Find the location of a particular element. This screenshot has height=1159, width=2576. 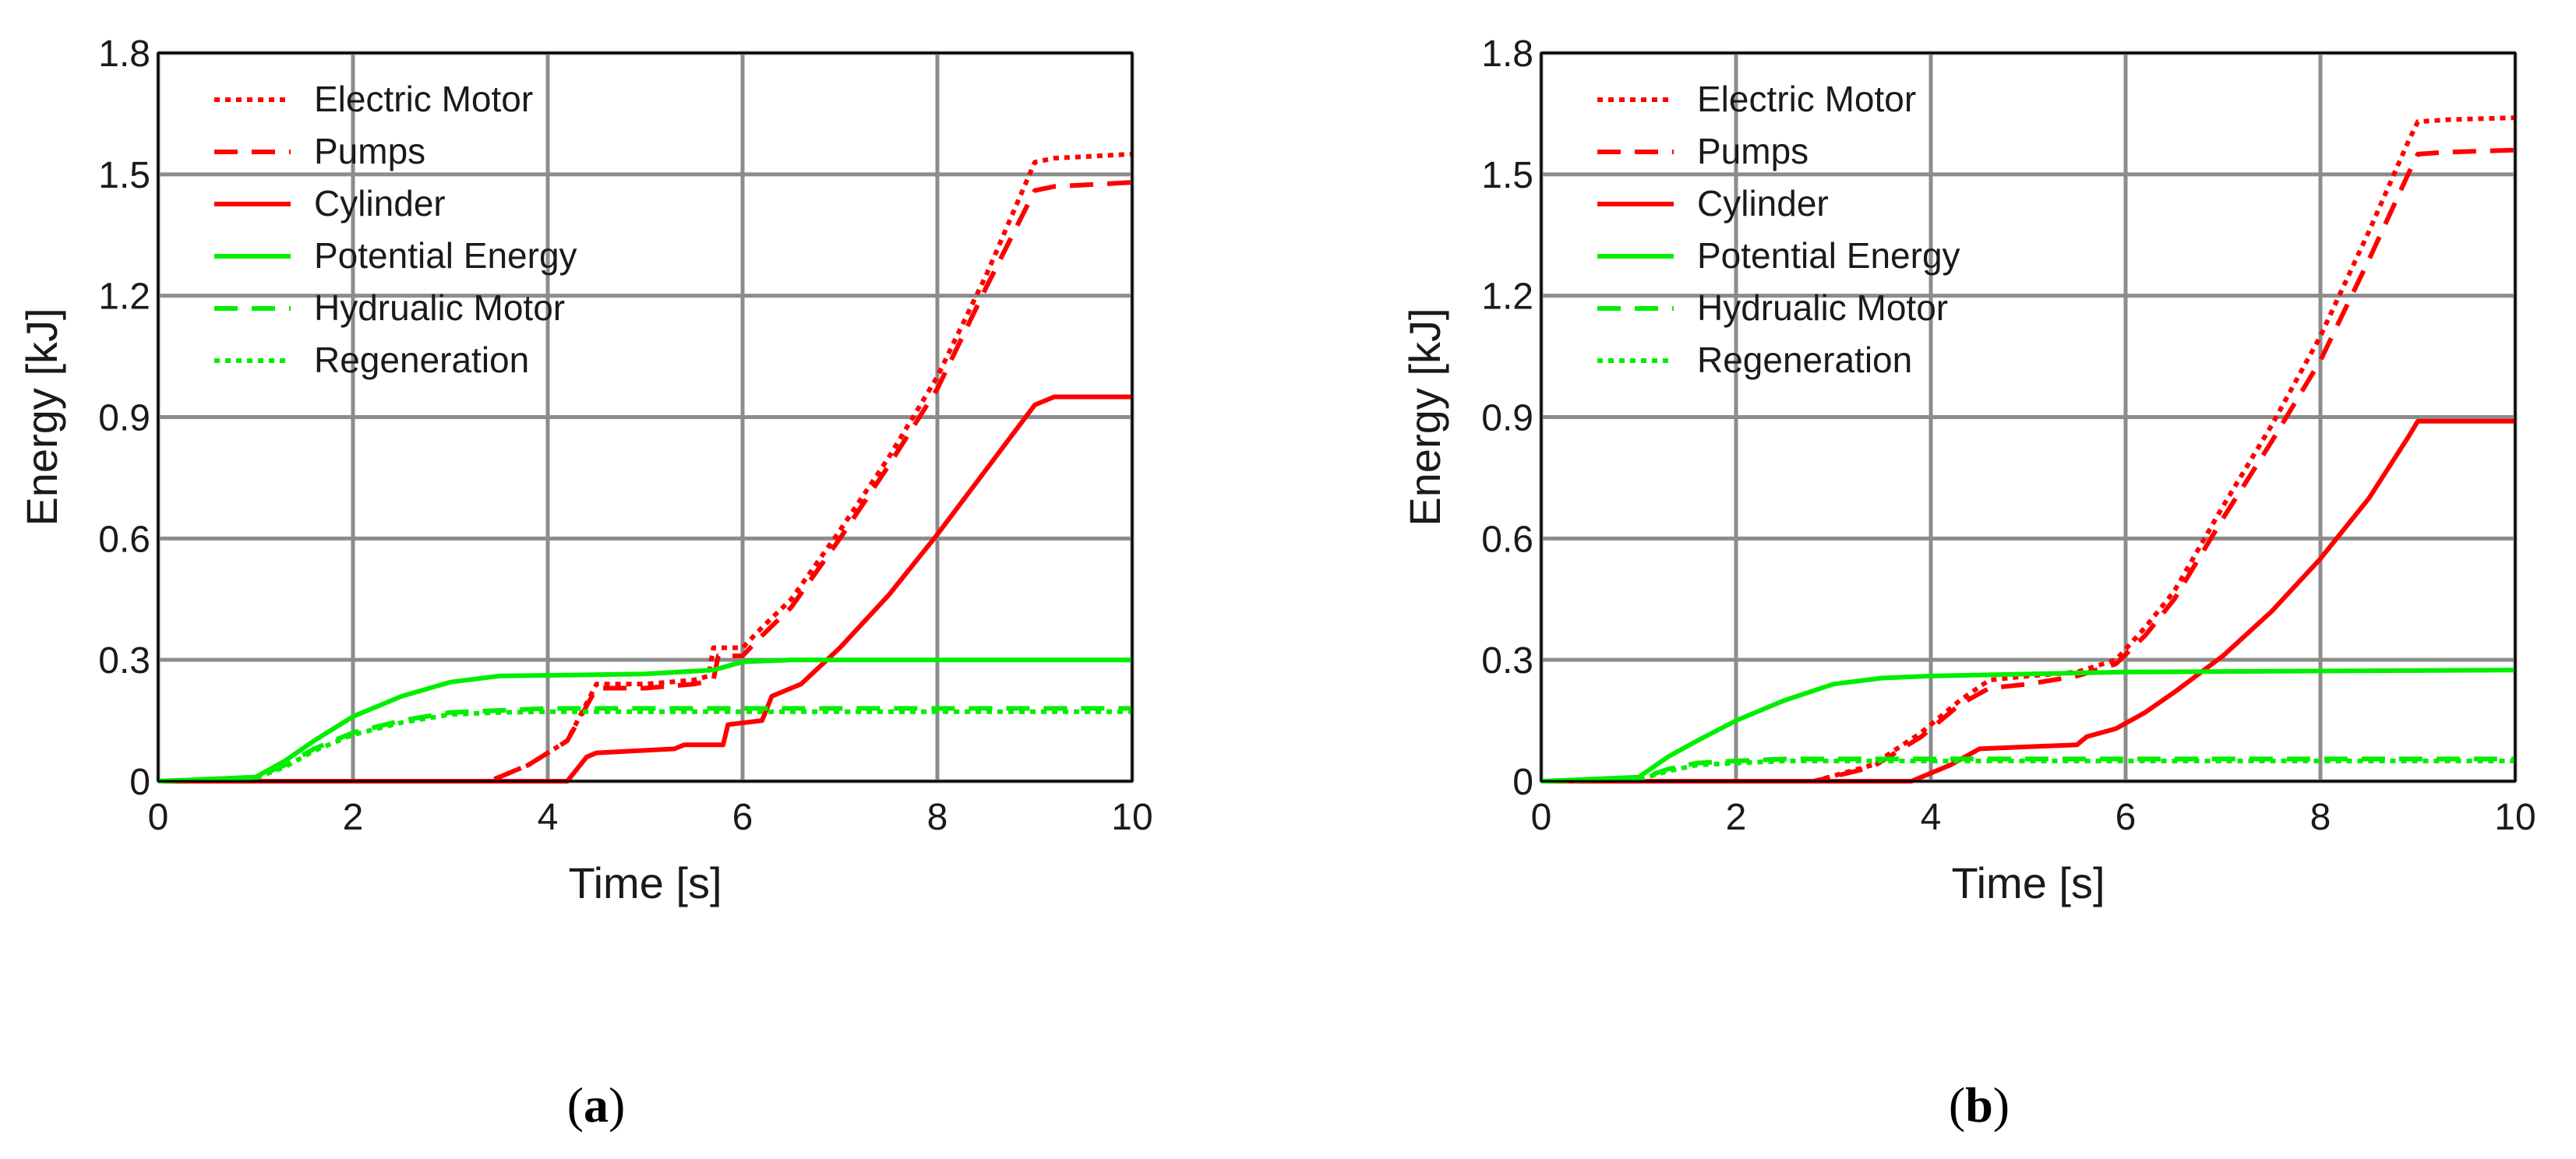

caption-letter: b is located at coordinates (1979, 1105).